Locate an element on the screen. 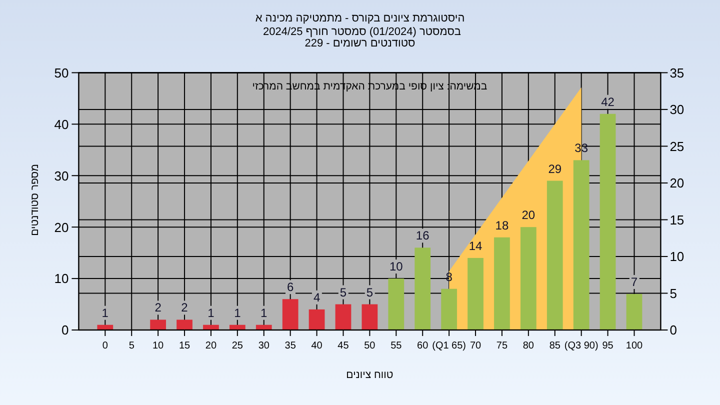 The height and width of the screenshot is (405, 720). x-tick-label: 50 is located at coordinates (370, 346).